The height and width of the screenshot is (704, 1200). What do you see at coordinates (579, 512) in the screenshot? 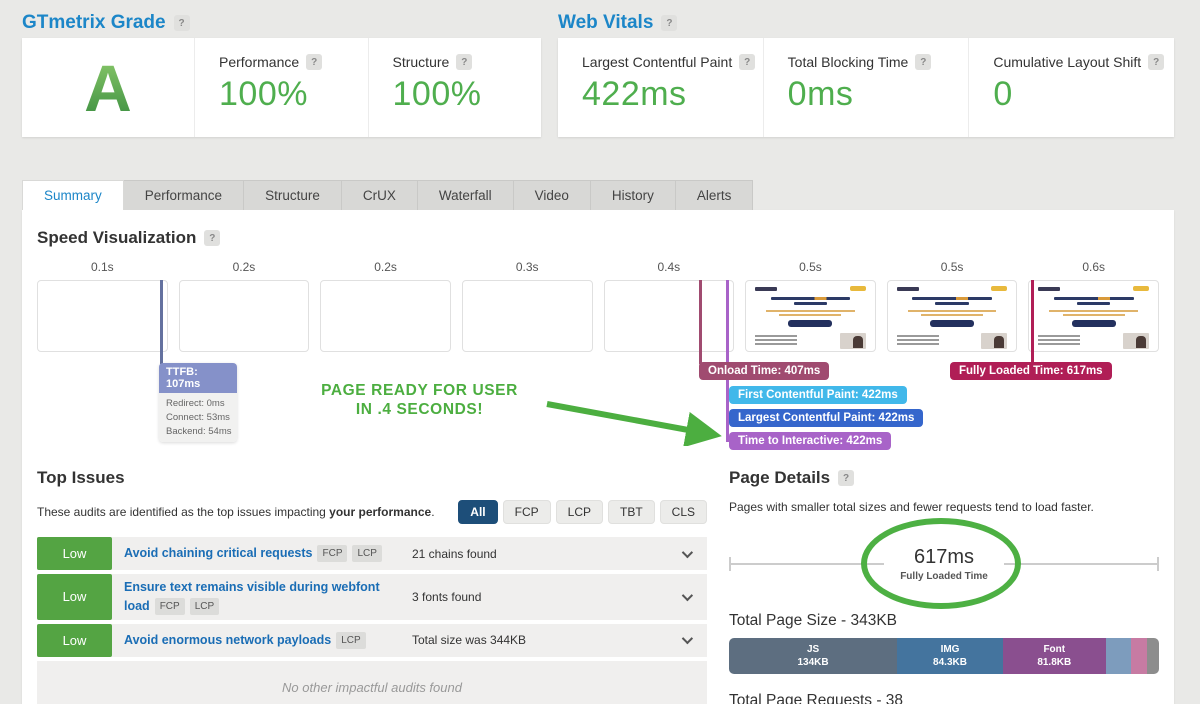
I see `filter-lcp-button: LCP` at bounding box center [579, 512].